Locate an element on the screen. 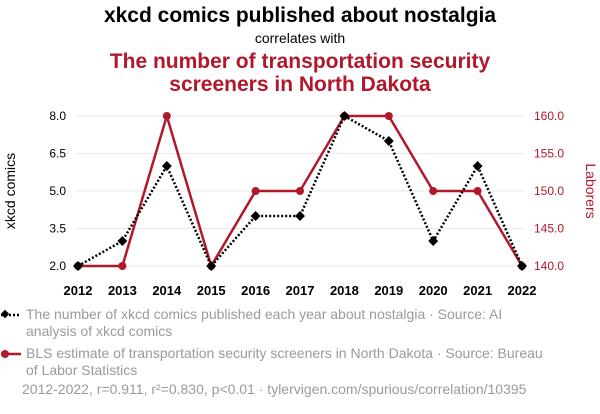  y-tick-label-left: 2.0 is located at coordinates (57, 266).